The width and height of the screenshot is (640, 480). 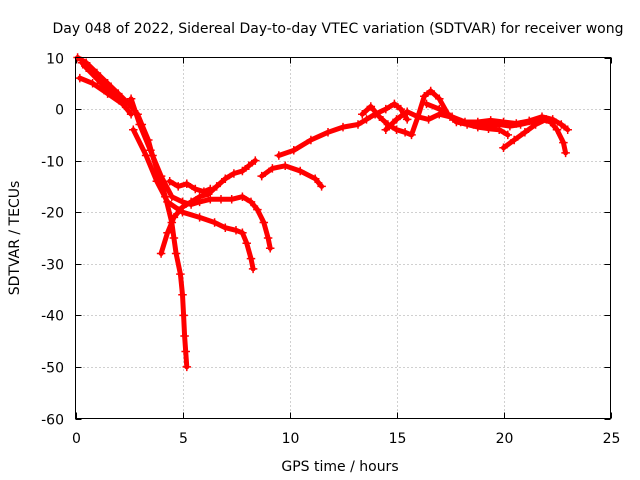 What do you see at coordinates (339, 467) in the screenshot?
I see `x-axis-label: GPS time / hours` at bounding box center [339, 467].